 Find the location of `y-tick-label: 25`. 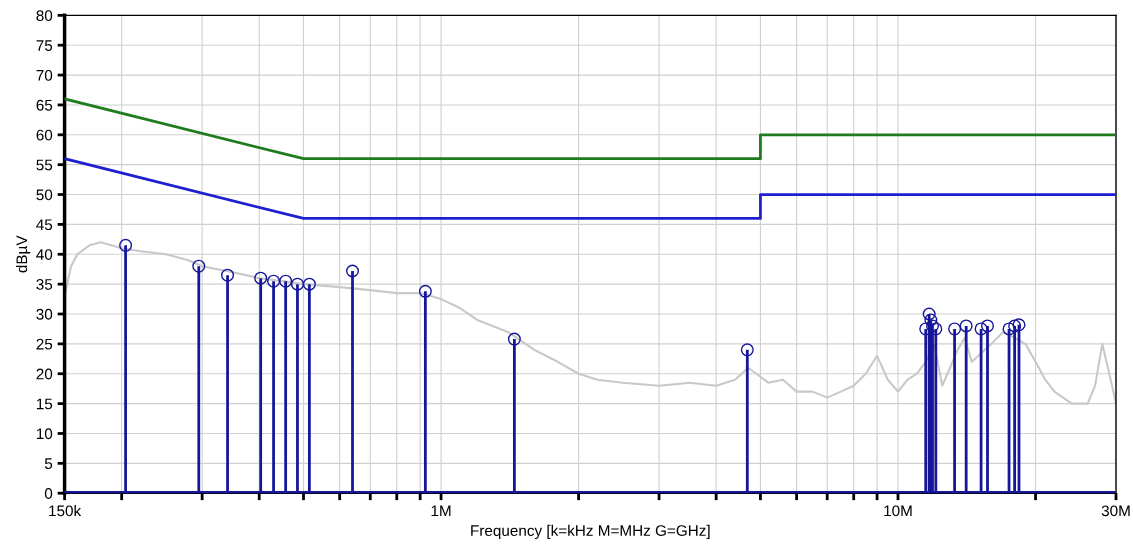

y-tick-label: 25 is located at coordinates (44, 344).